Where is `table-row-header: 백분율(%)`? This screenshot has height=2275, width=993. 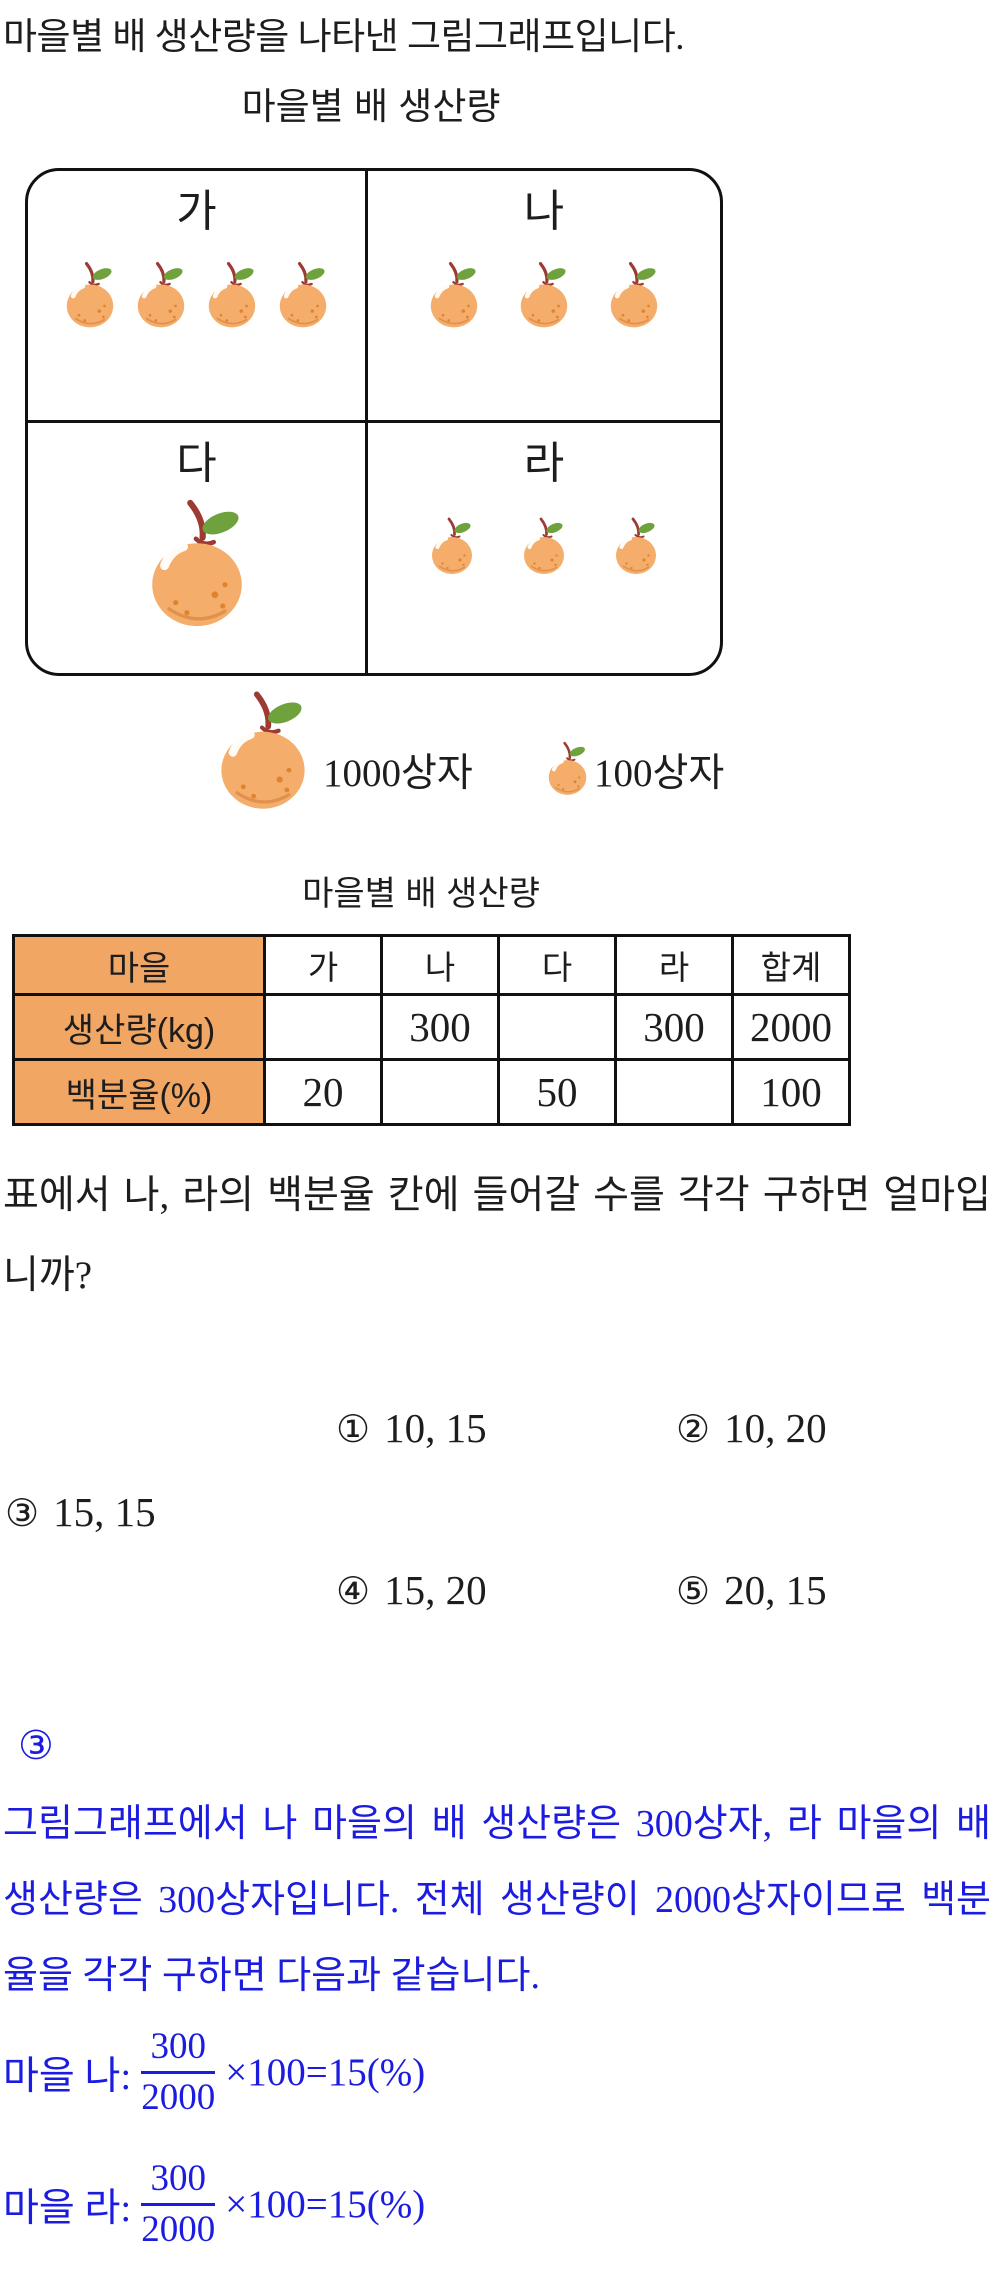 table-row-header: 백분율(%) is located at coordinates (139, 1092).